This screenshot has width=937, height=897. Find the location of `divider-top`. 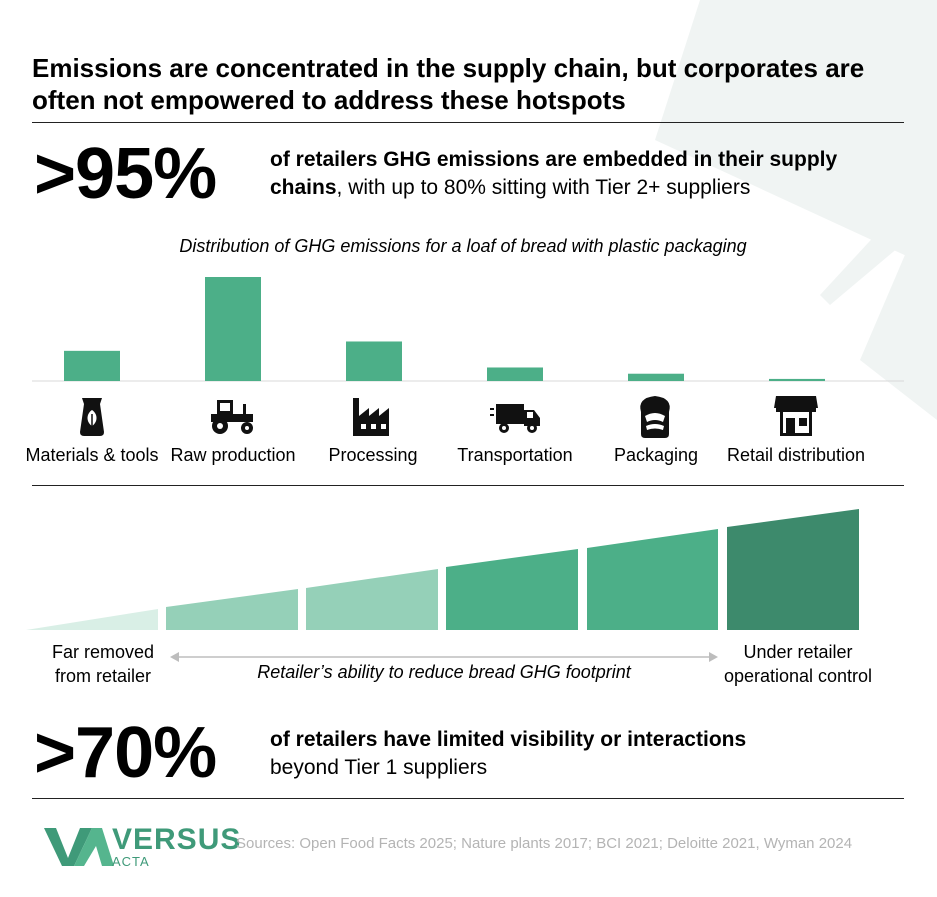

divider-top is located at coordinates (468, 122).